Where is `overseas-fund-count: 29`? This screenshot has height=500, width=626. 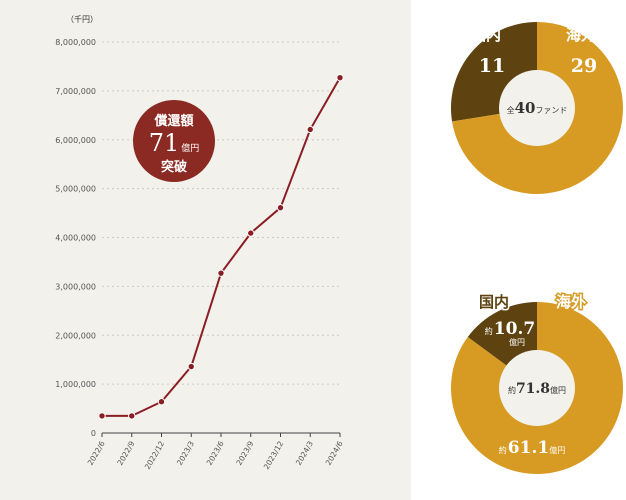
overseas-fund-count: 29 is located at coordinates (584, 66).